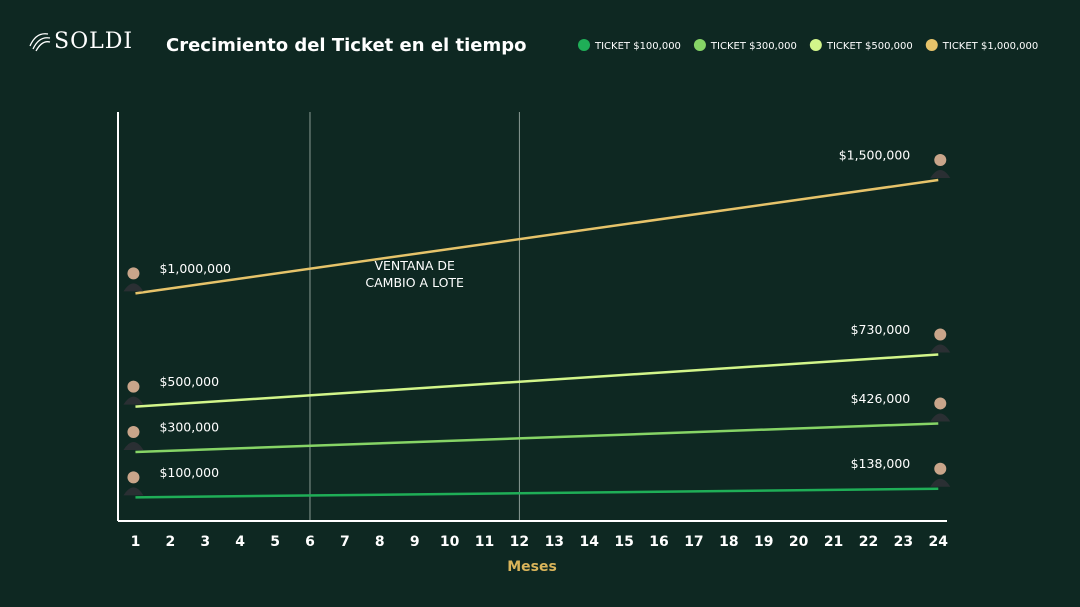 The height and width of the screenshot is (607, 1080). What do you see at coordinates (93, 41) in the screenshot?
I see `brand: SOLDI` at bounding box center [93, 41].